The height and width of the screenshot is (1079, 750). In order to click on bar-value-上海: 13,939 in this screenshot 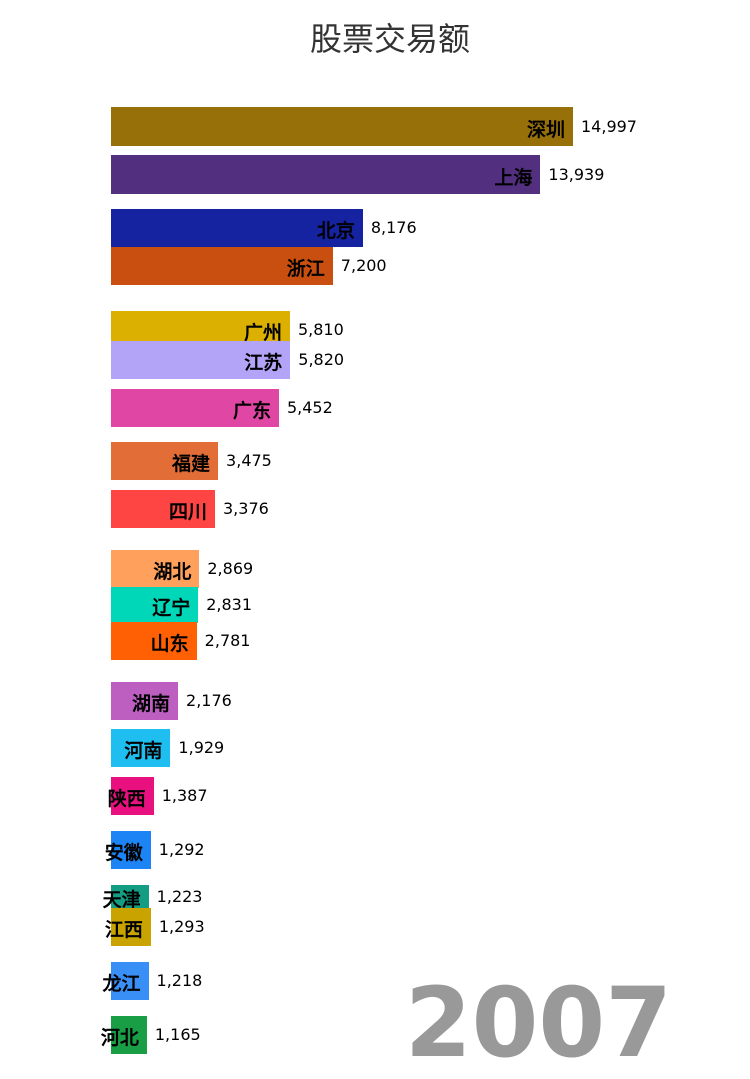, I will do `click(576, 174)`.